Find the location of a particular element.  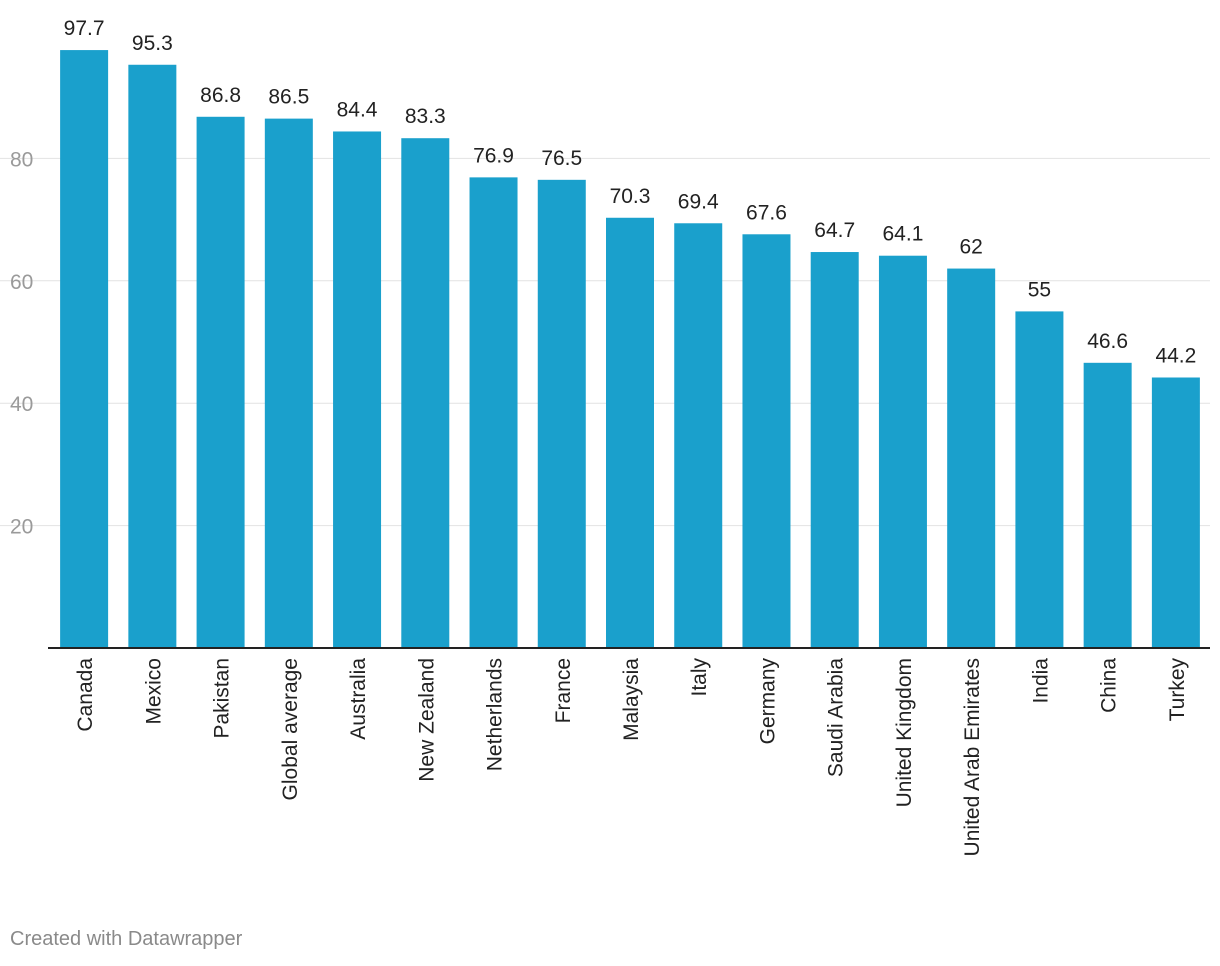

value-label: 64.1 is located at coordinates (903, 234).